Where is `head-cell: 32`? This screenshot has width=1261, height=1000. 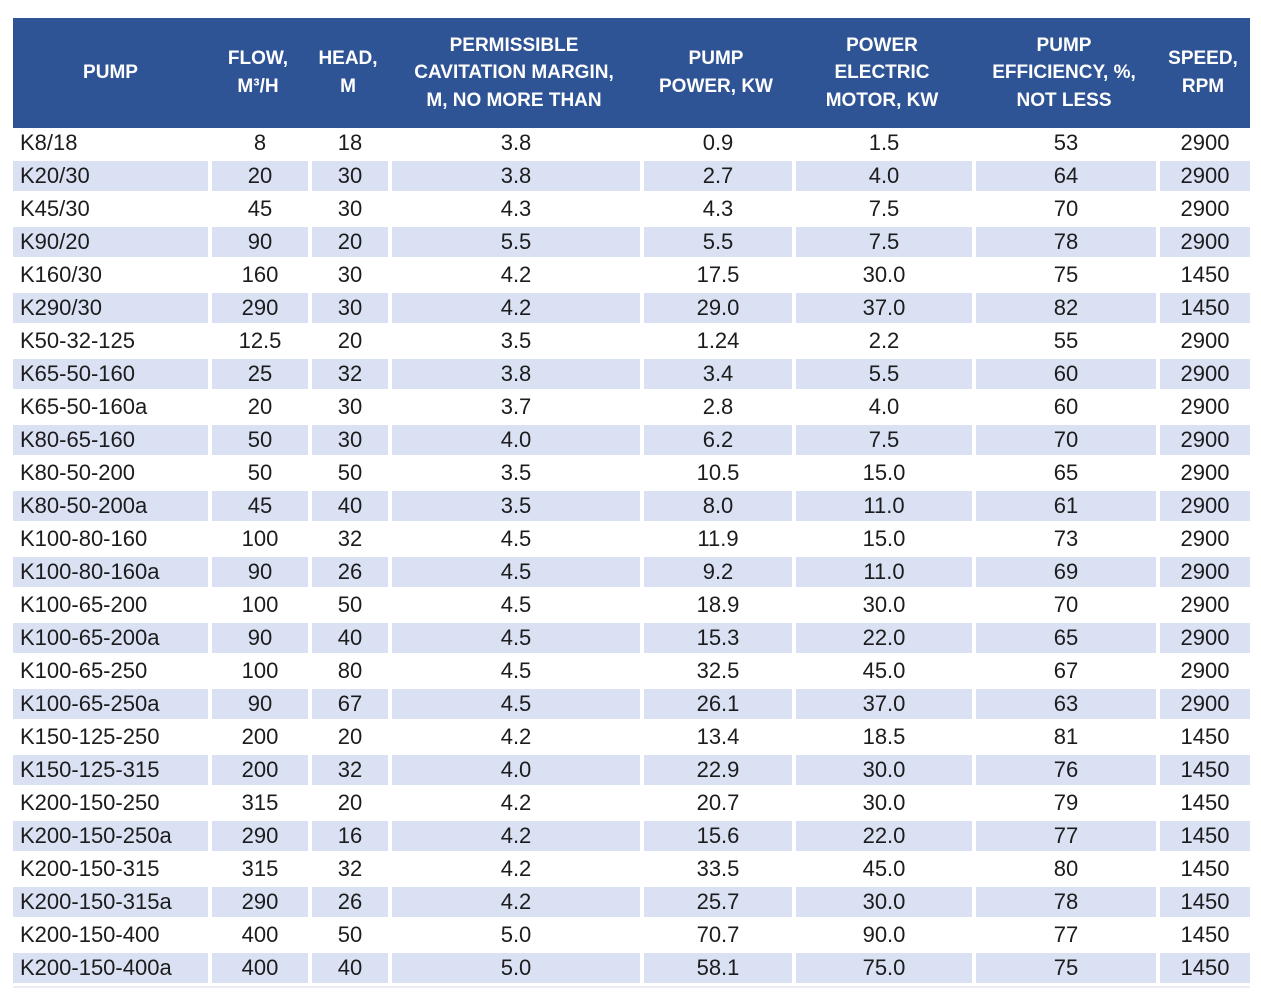 head-cell: 32 is located at coordinates (348, 540).